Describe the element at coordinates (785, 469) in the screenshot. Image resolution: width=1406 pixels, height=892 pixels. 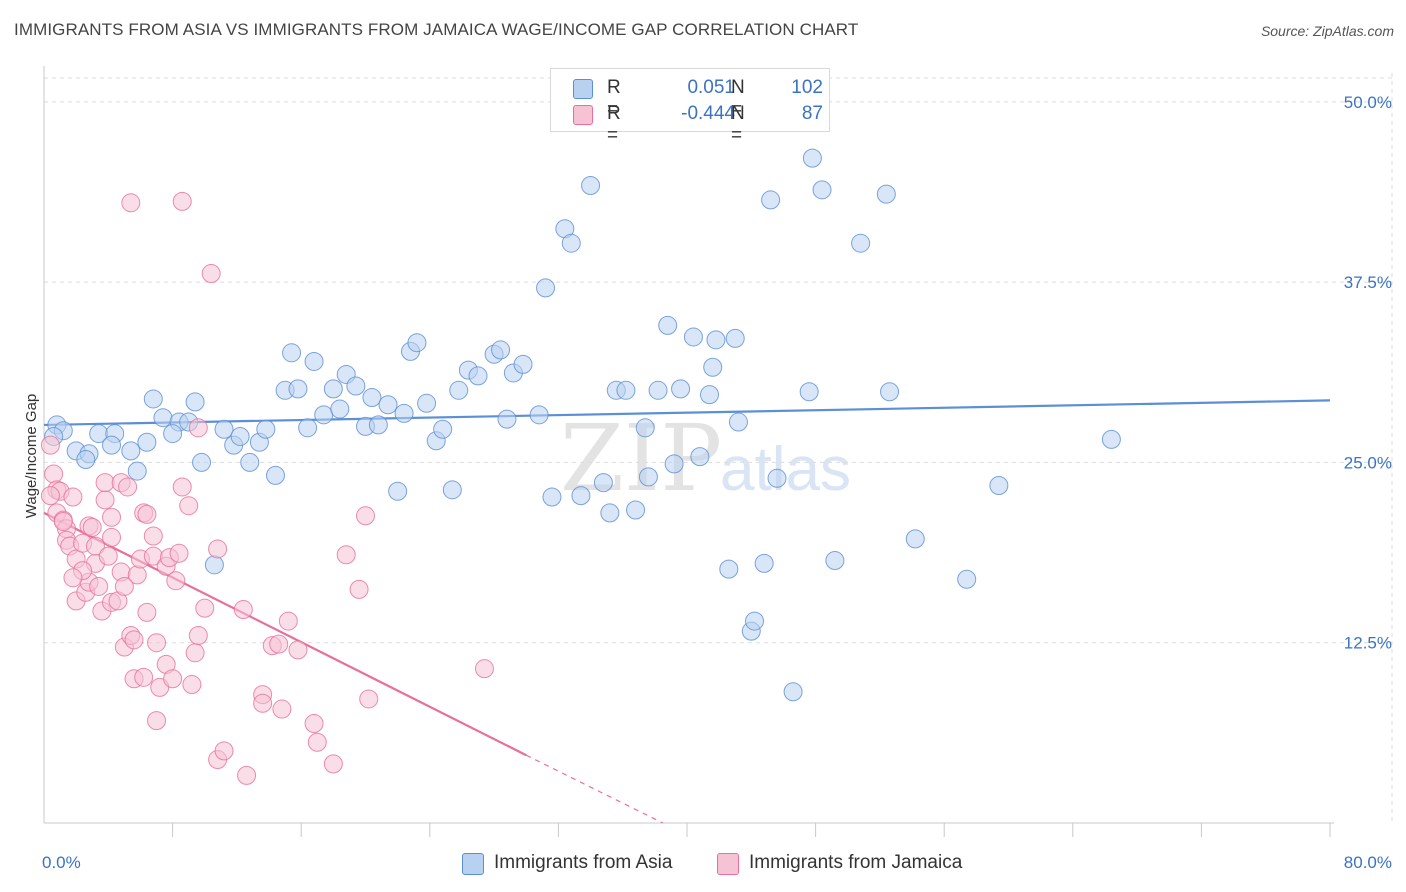
I see `watermark-atlas: atlas` at that location.